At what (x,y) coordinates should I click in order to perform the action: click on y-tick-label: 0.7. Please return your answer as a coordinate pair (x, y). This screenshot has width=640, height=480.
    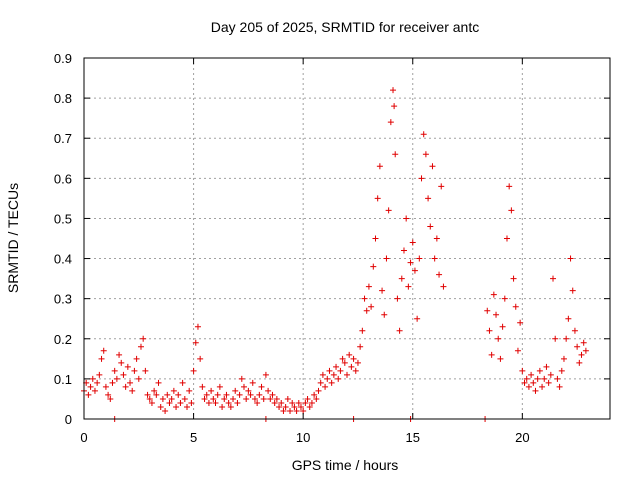
    Looking at the image, I should click on (63, 138).